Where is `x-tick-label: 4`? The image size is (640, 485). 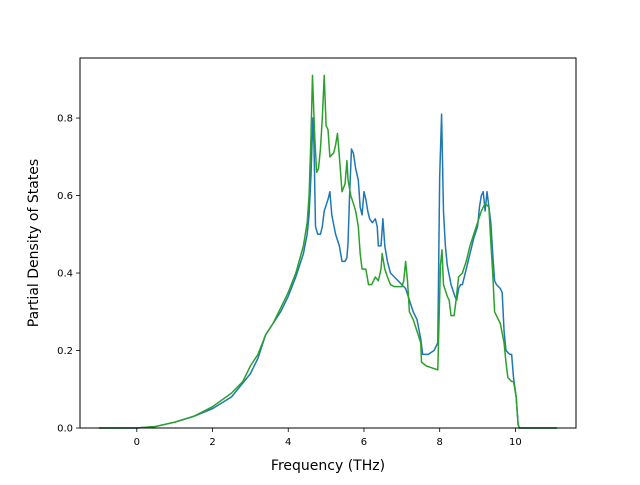 x-tick-label: 4 is located at coordinates (288, 442).